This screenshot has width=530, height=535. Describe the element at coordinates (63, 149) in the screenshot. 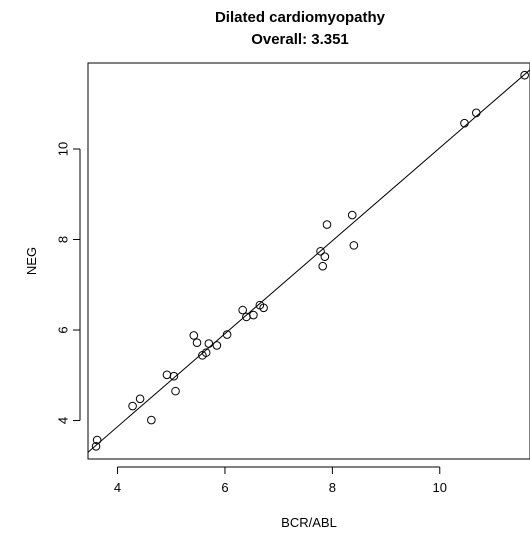

I see `y-tick-label: 10` at that location.